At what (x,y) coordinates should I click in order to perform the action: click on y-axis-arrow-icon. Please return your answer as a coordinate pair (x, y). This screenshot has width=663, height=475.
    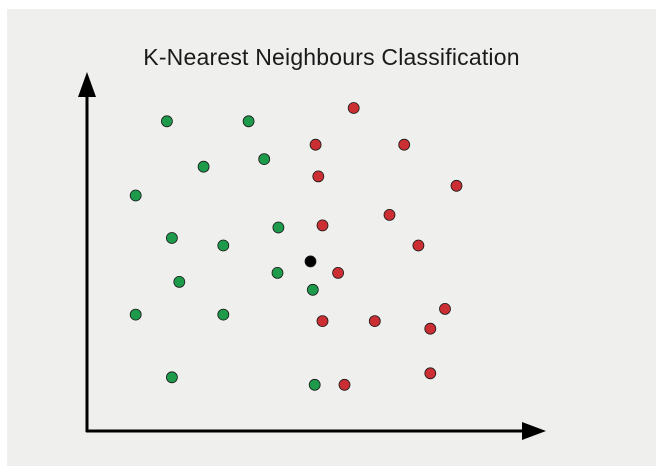
    Looking at the image, I should click on (87, 84).